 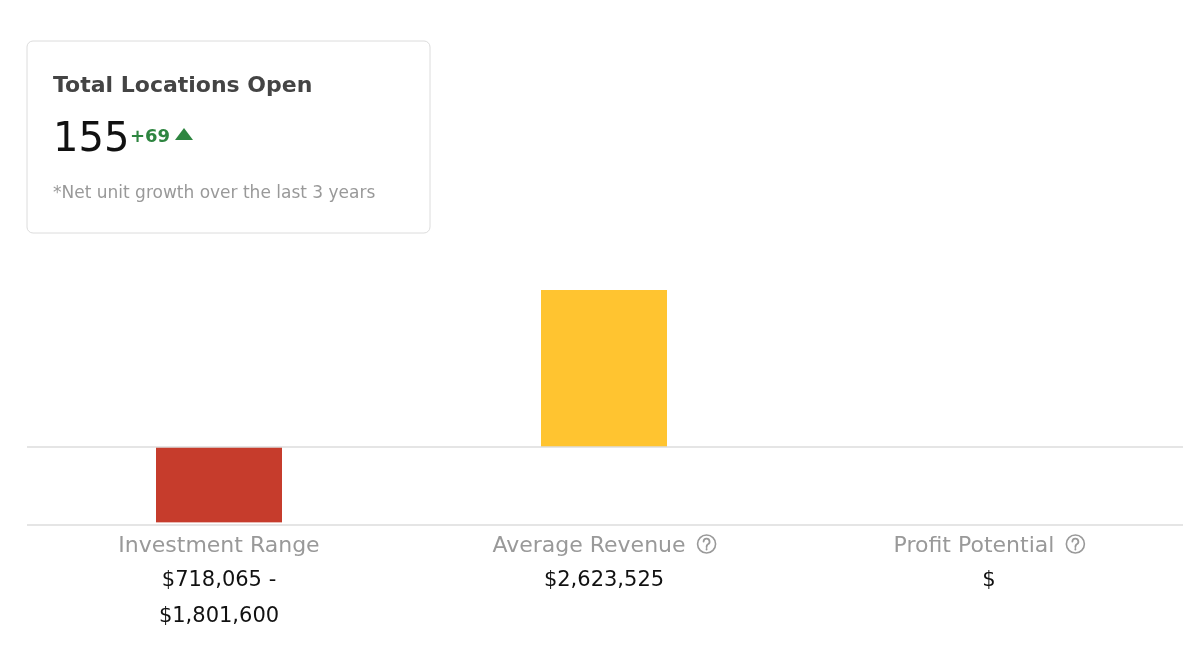 What do you see at coordinates (183, 84) in the screenshot?
I see `text: Total Locations Open` at bounding box center [183, 84].